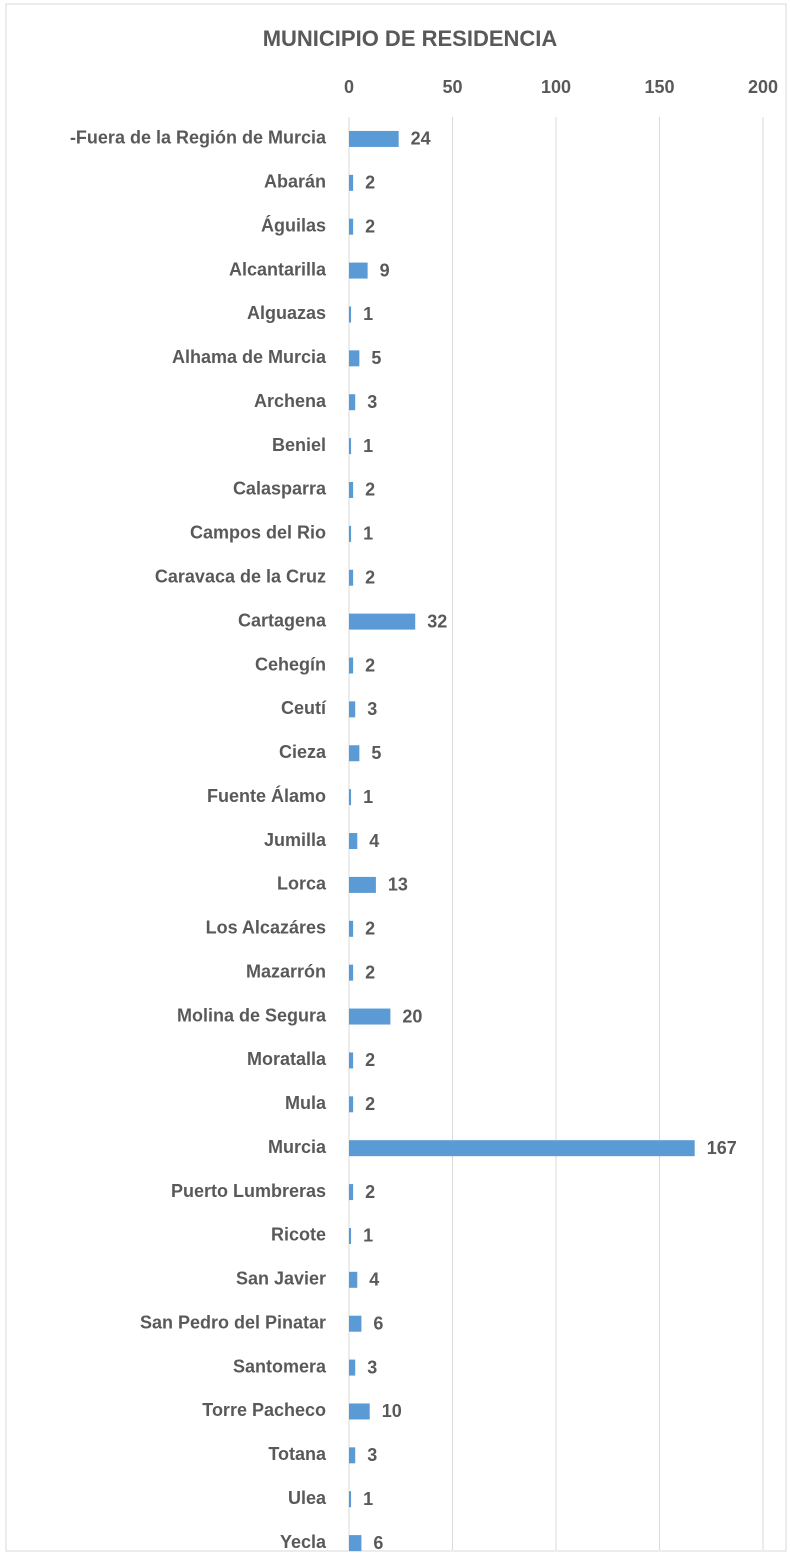  What do you see at coordinates (412, 1016) in the screenshot?
I see `value-label: 20` at bounding box center [412, 1016].